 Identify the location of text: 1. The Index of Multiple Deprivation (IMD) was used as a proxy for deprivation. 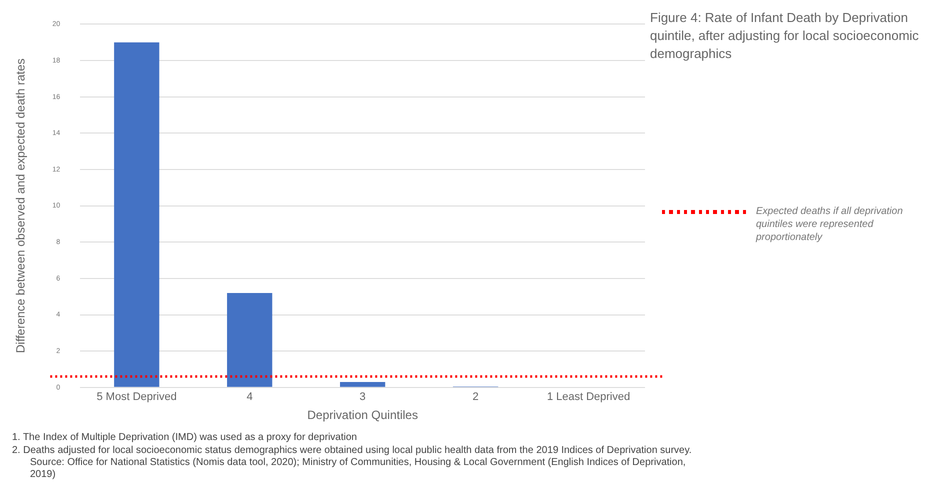
(185, 438).